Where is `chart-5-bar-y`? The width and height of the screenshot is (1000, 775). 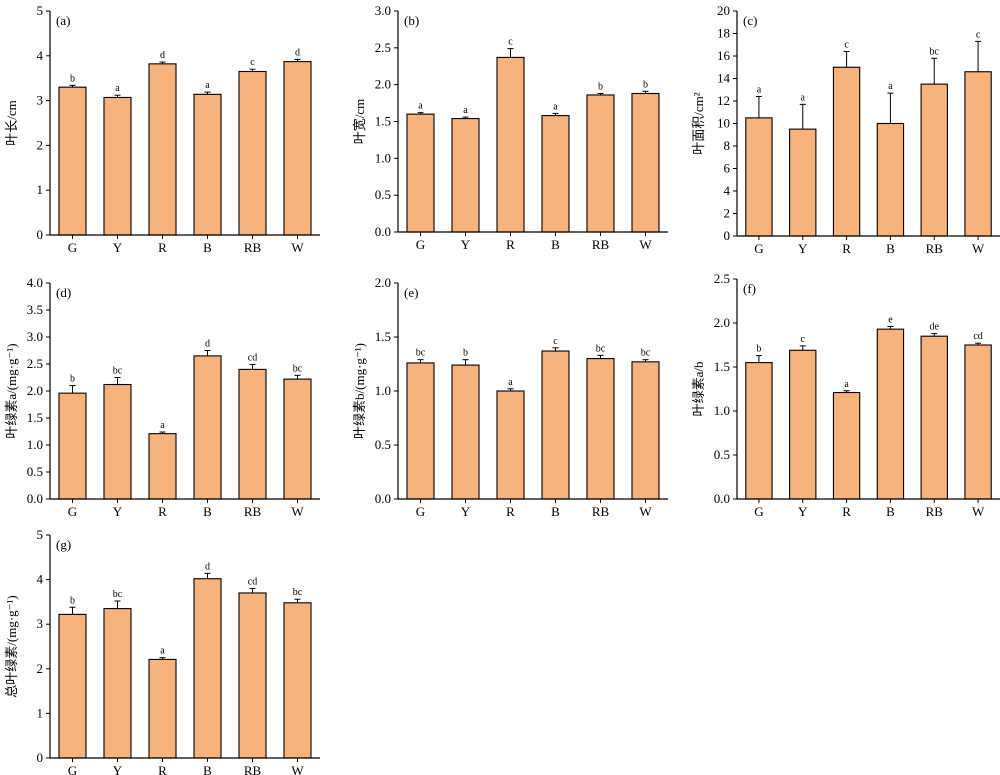
chart-5-bar-y is located at coordinates (465, 432).